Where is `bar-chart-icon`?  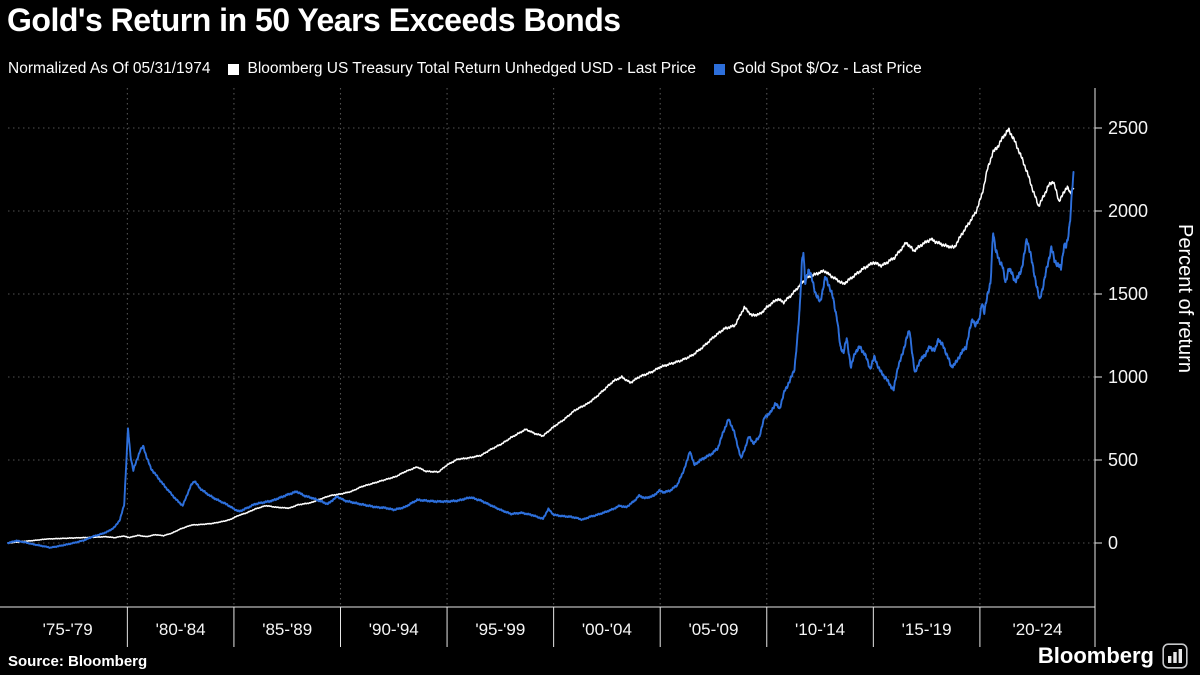 bar-chart-icon is located at coordinates (1175, 656).